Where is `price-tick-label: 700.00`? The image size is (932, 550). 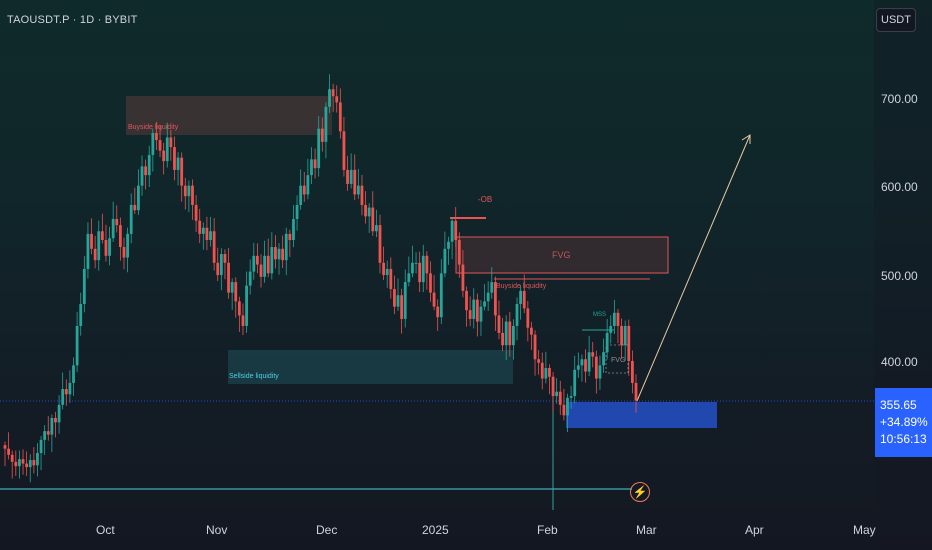
price-tick-label: 700.00 is located at coordinates (899, 99).